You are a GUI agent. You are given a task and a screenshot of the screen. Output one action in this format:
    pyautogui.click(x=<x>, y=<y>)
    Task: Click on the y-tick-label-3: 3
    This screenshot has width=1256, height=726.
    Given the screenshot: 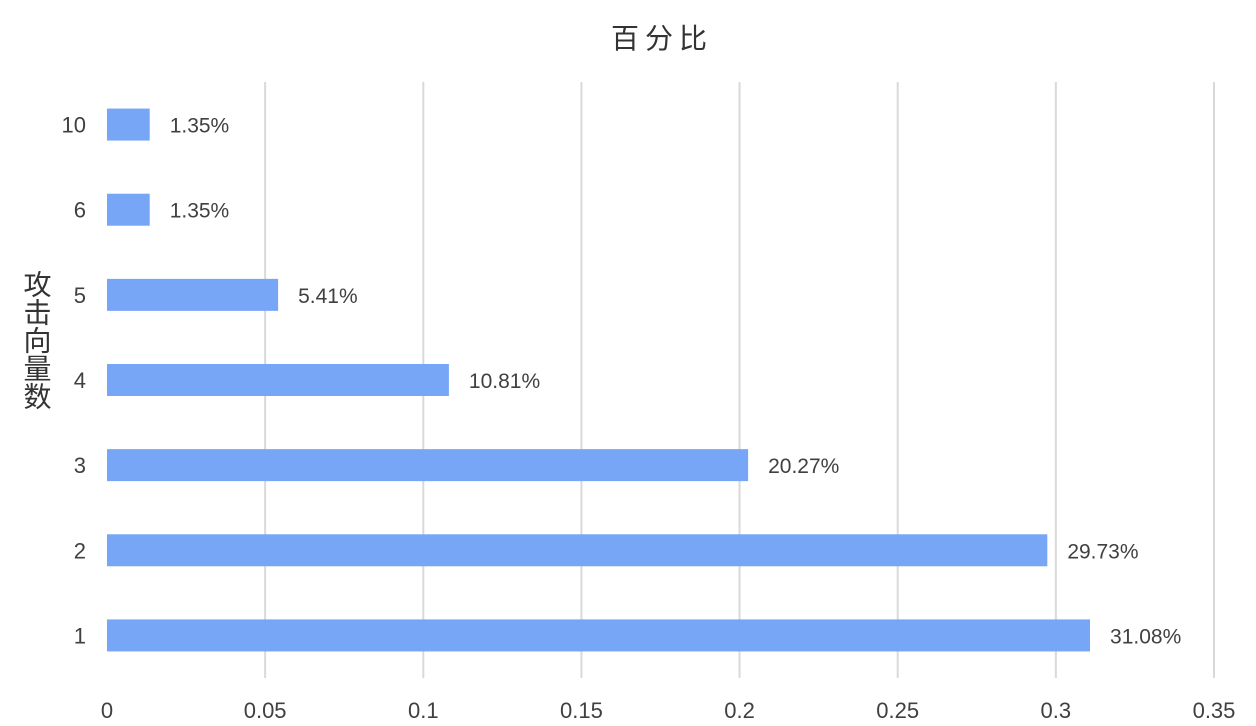 What is the action you would take?
    pyautogui.click(x=80, y=465)
    